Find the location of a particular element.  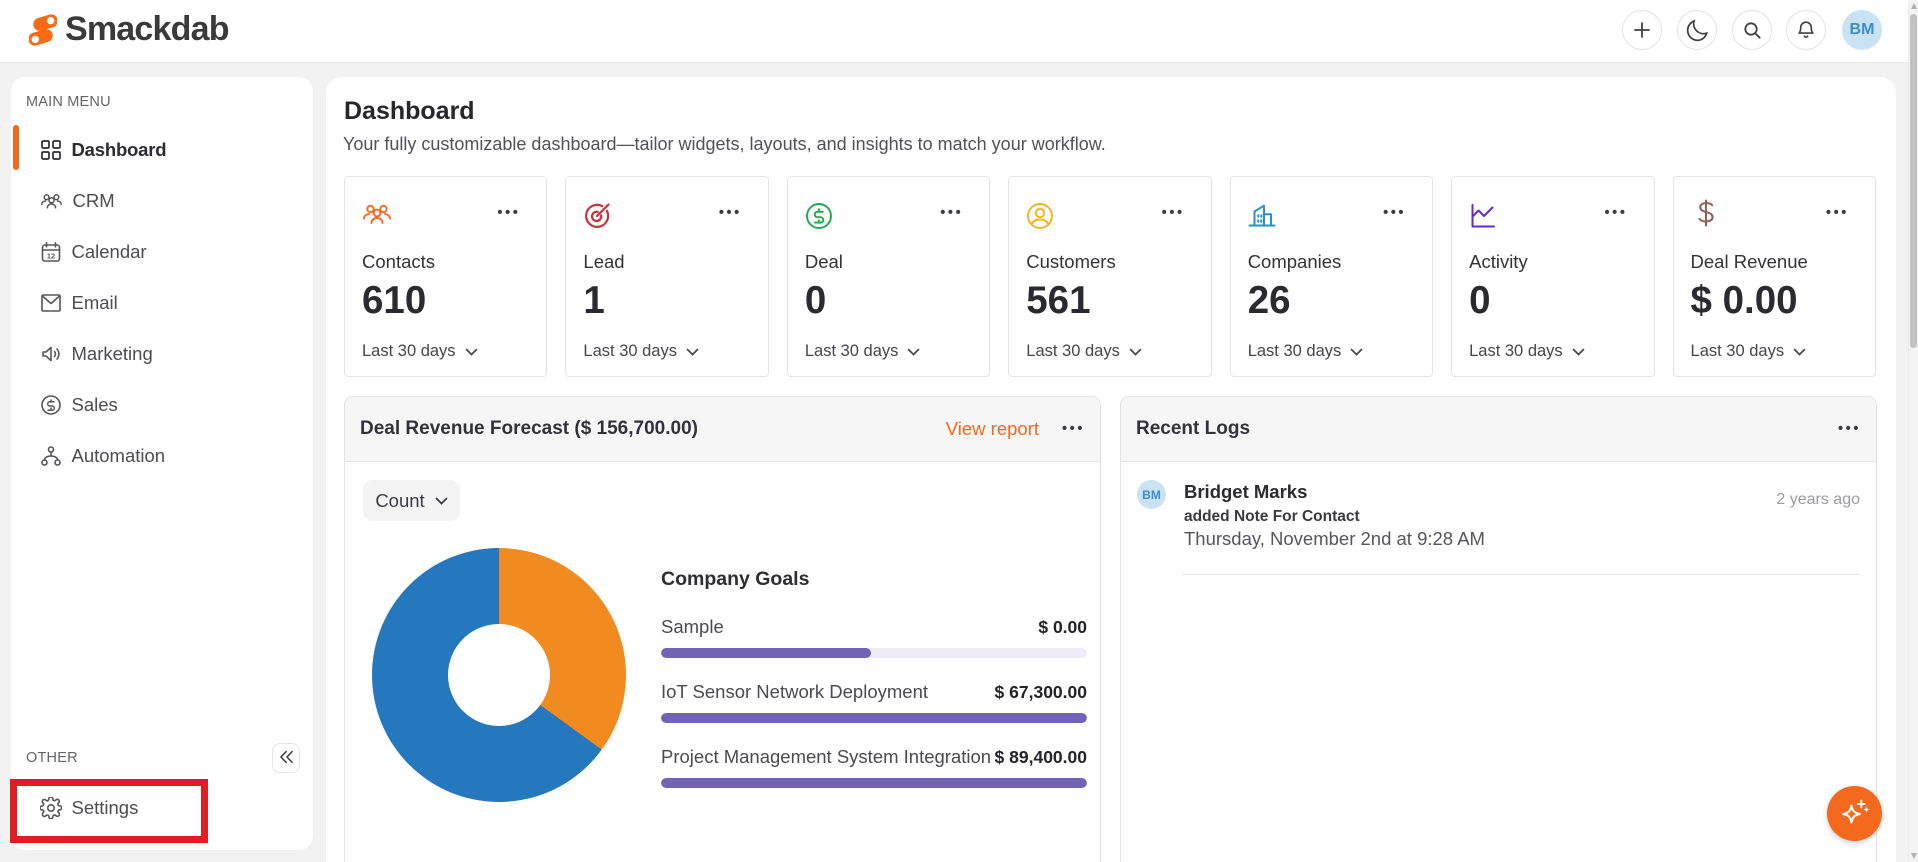

svg-text: 12 is located at coordinates (51, 256).